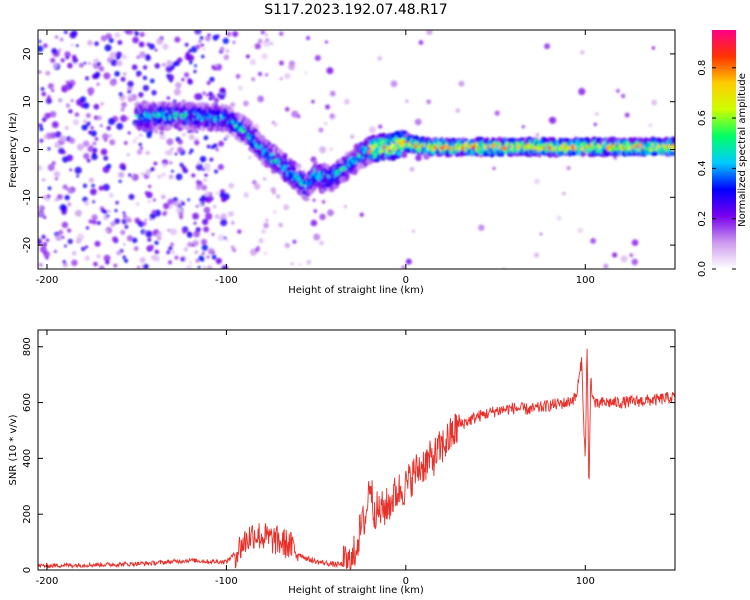 The image size is (750, 600). What do you see at coordinates (226, 581) in the screenshot?
I see `snr-x-tick-label: -100` at bounding box center [226, 581].